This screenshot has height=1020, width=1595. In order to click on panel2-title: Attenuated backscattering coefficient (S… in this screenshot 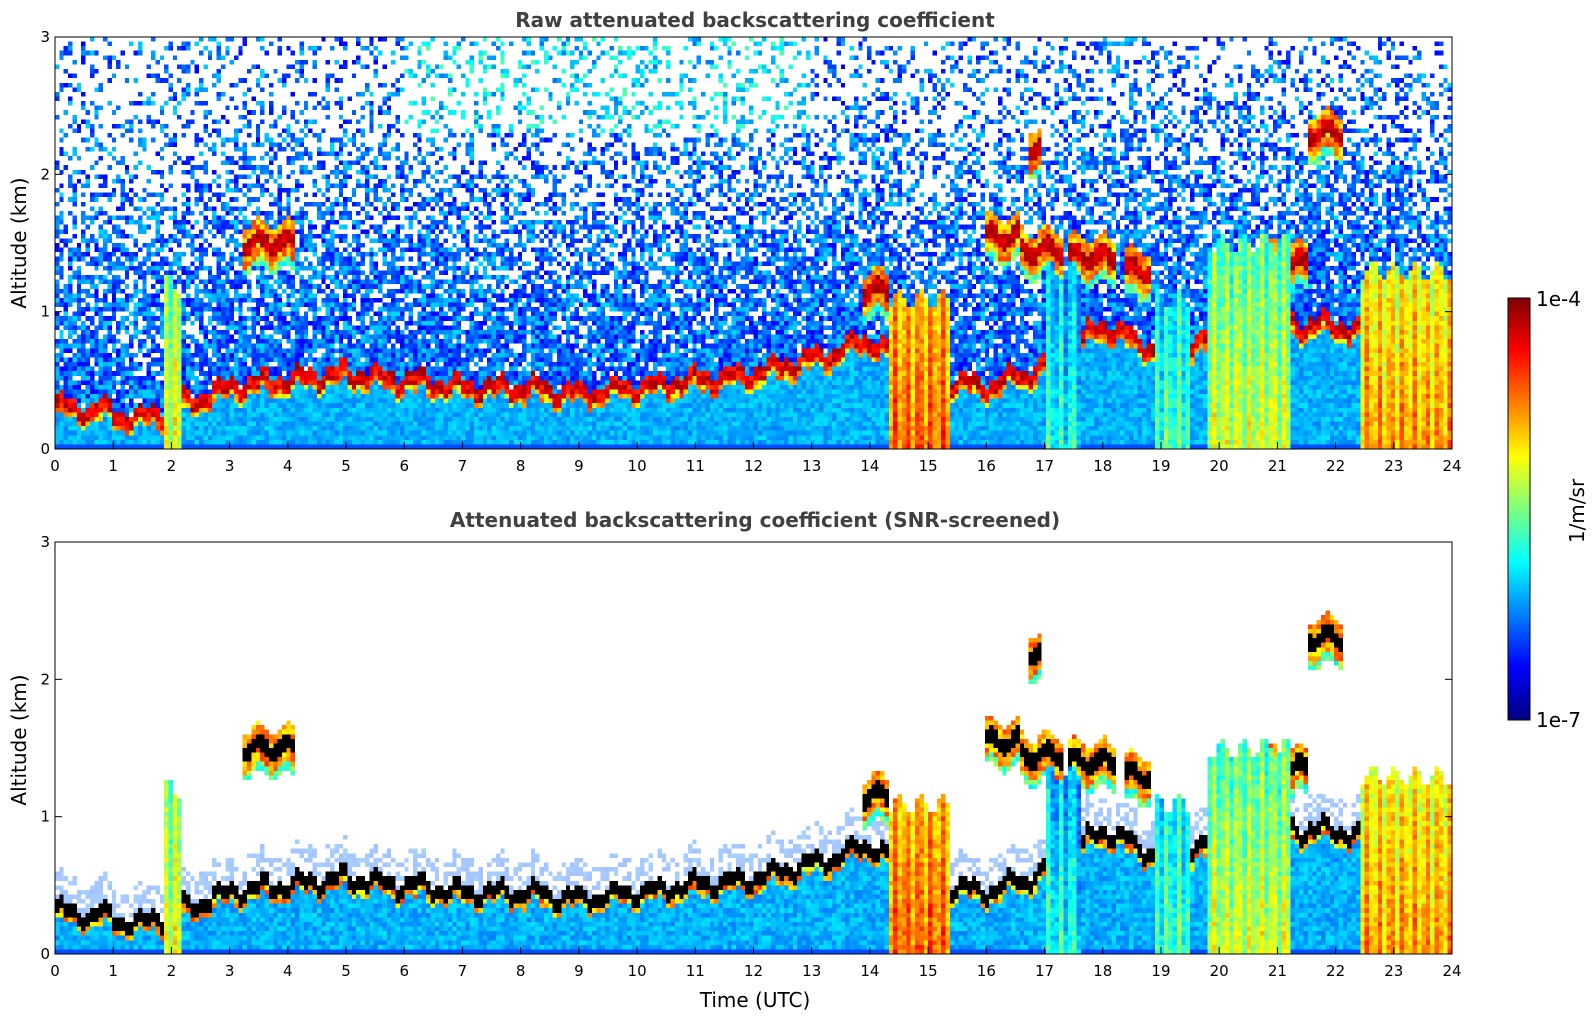, I will do `click(755, 520)`.